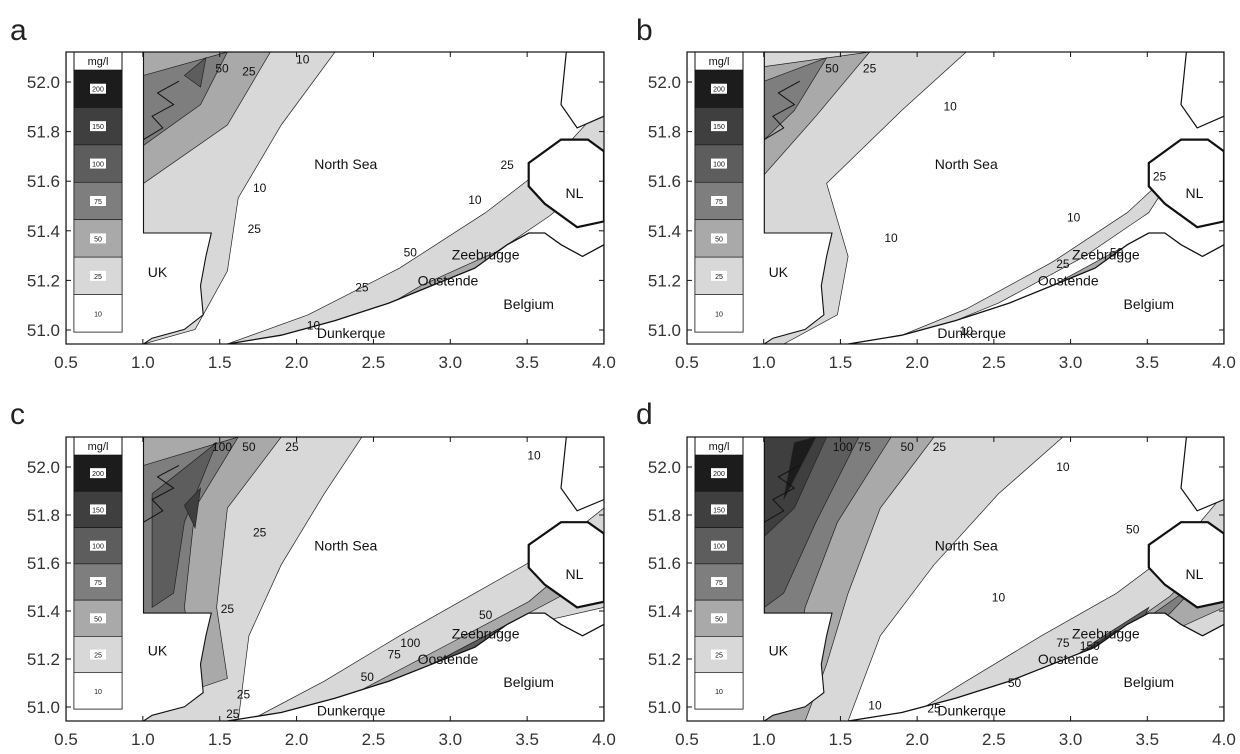 The width and height of the screenshot is (1240, 754). Describe the element at coordinates (410, 643) in the screenshot. I see `contour-label: 100` at that location.